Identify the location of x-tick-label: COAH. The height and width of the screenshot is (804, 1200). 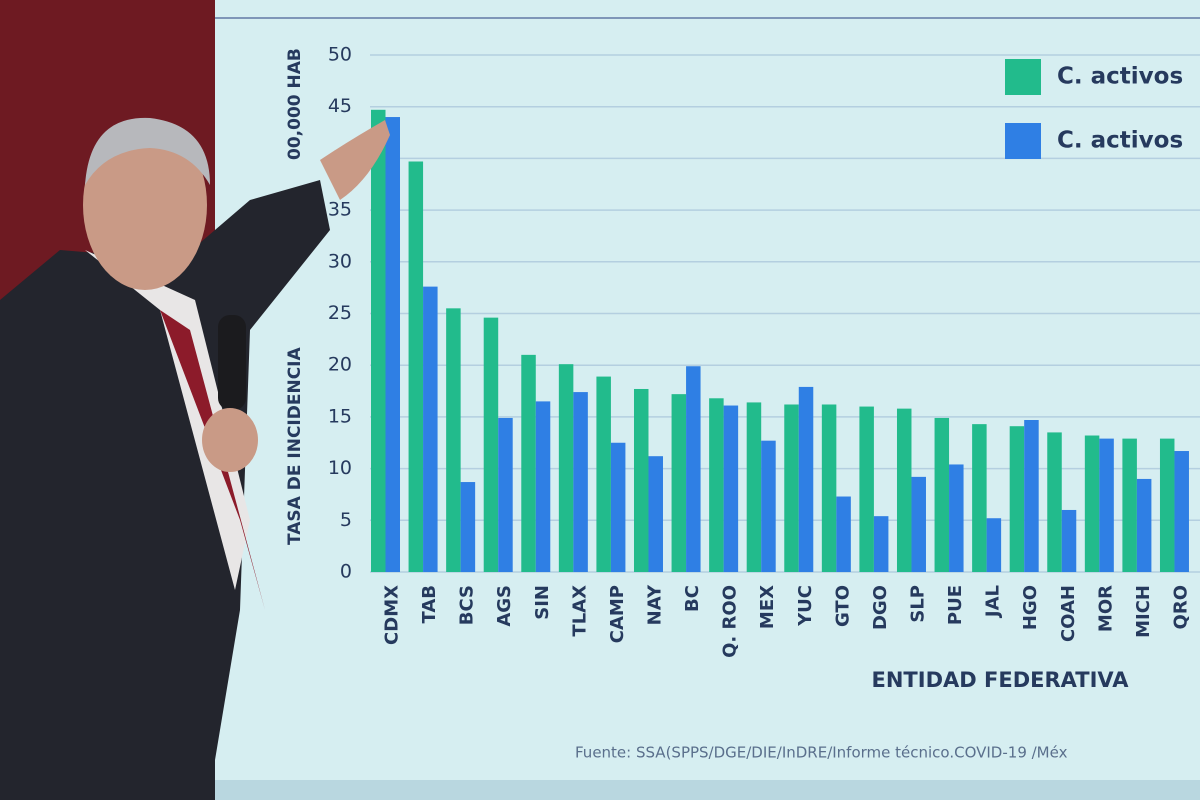
(1068, 613).